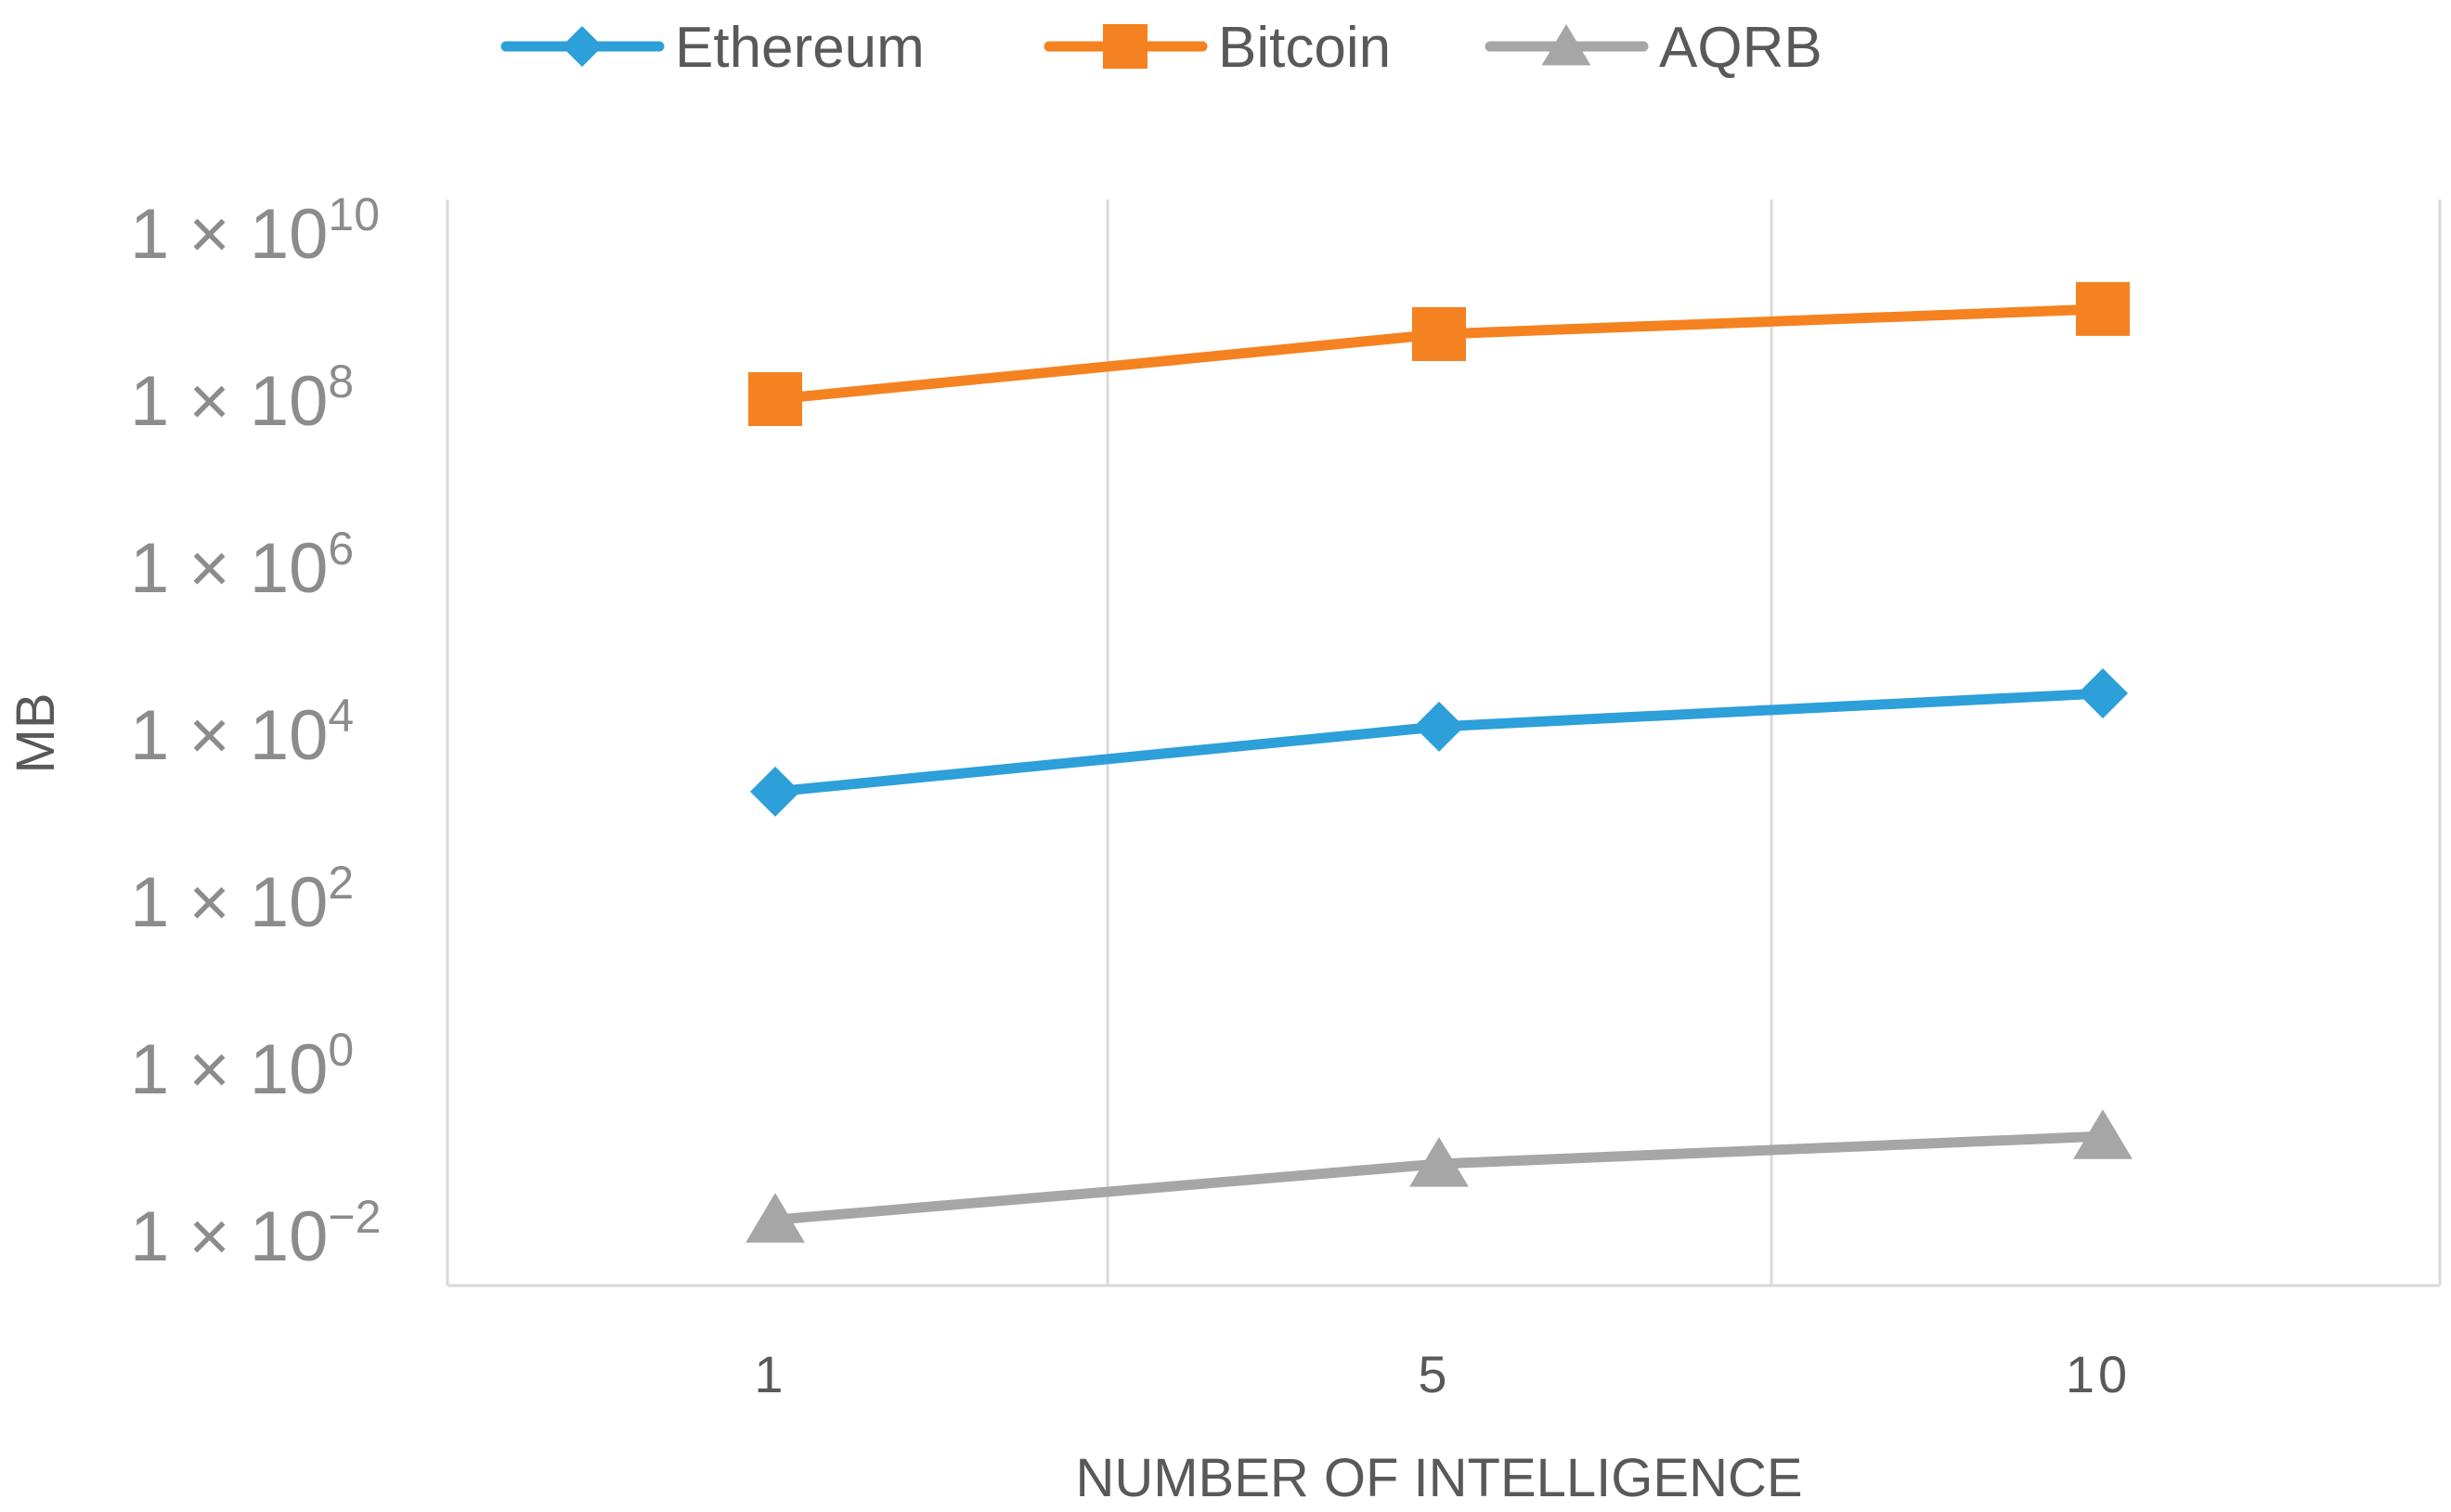 The width and height of the screenshot is (2451, 1512). I want to click on y-tick-label: 1 × 10¹⁰, so click(255, 231).